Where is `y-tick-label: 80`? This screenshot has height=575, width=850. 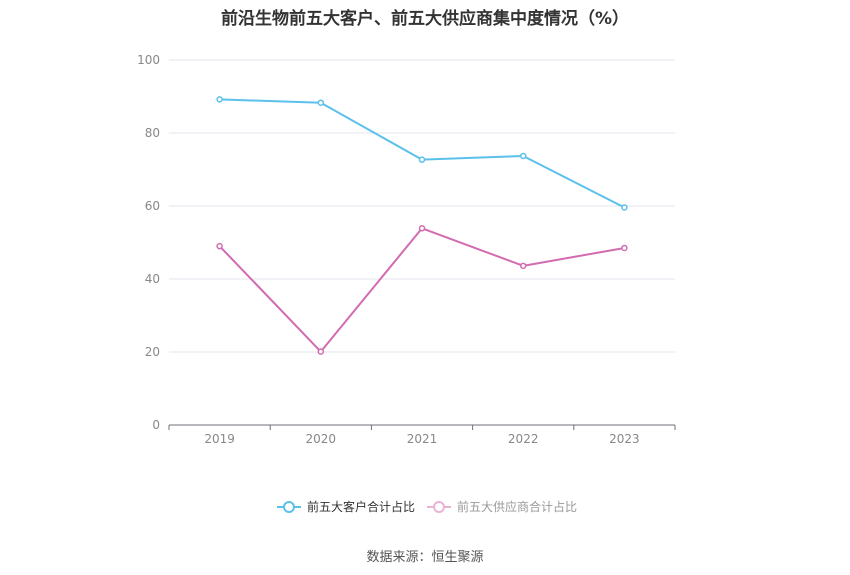 y-tick-label: 80 is located at coordinates (152, 133).